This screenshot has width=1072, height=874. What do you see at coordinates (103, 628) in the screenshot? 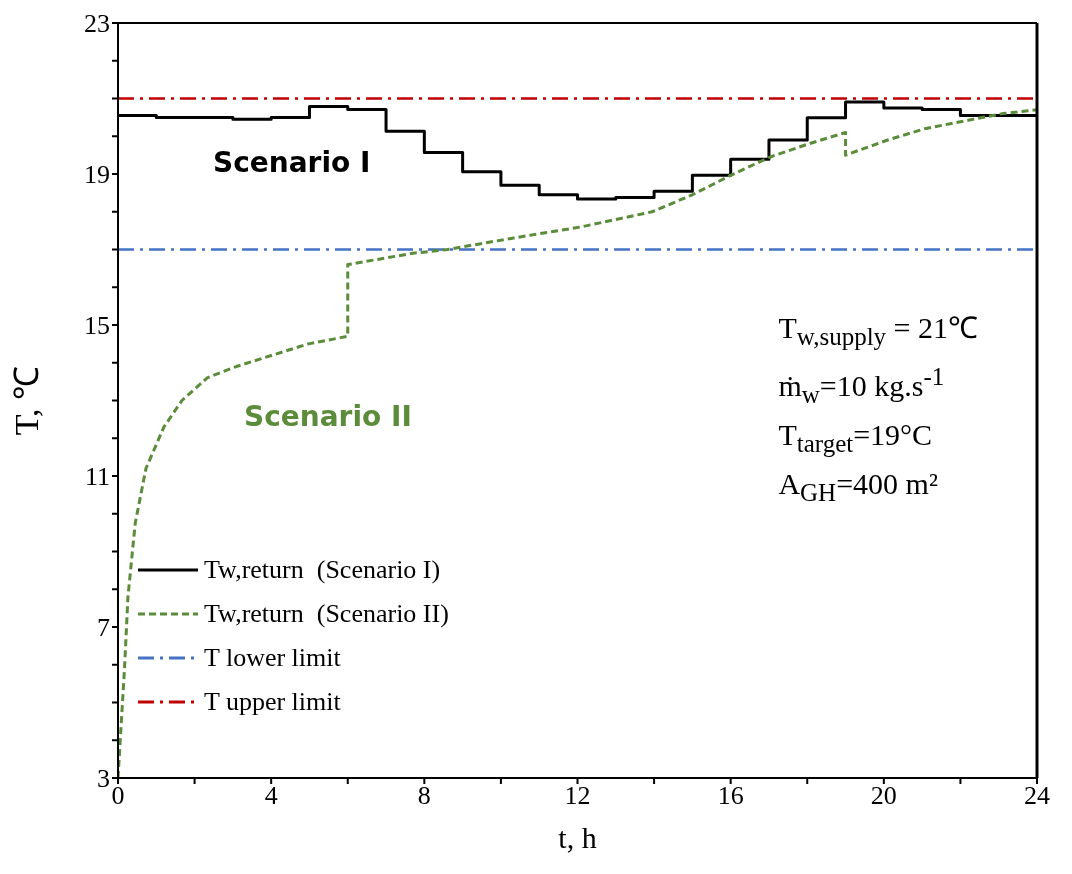
I see `y-tick-label: 7` at bounding box center [103, 628].